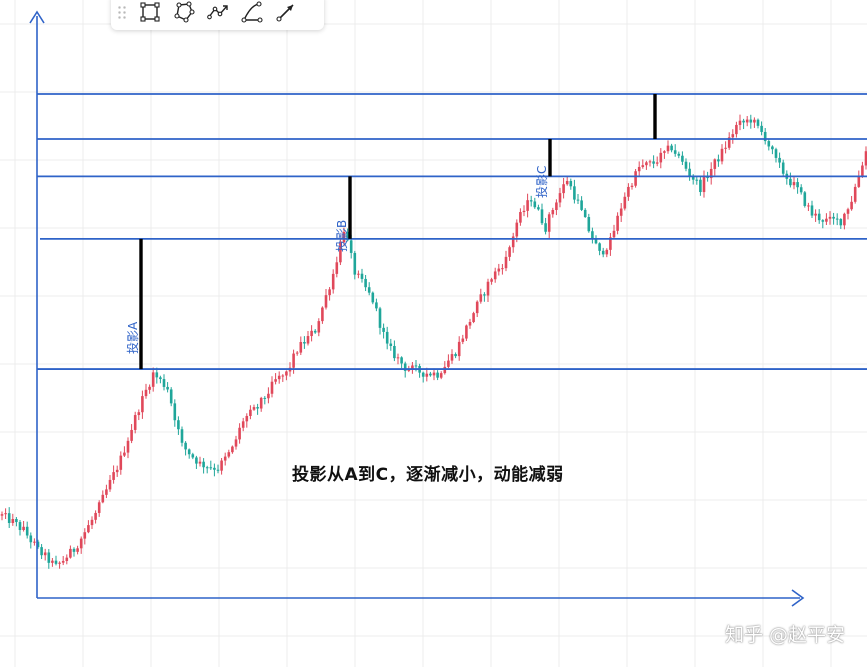  I want to click on rectangle-tool-button, so click(150, 12).